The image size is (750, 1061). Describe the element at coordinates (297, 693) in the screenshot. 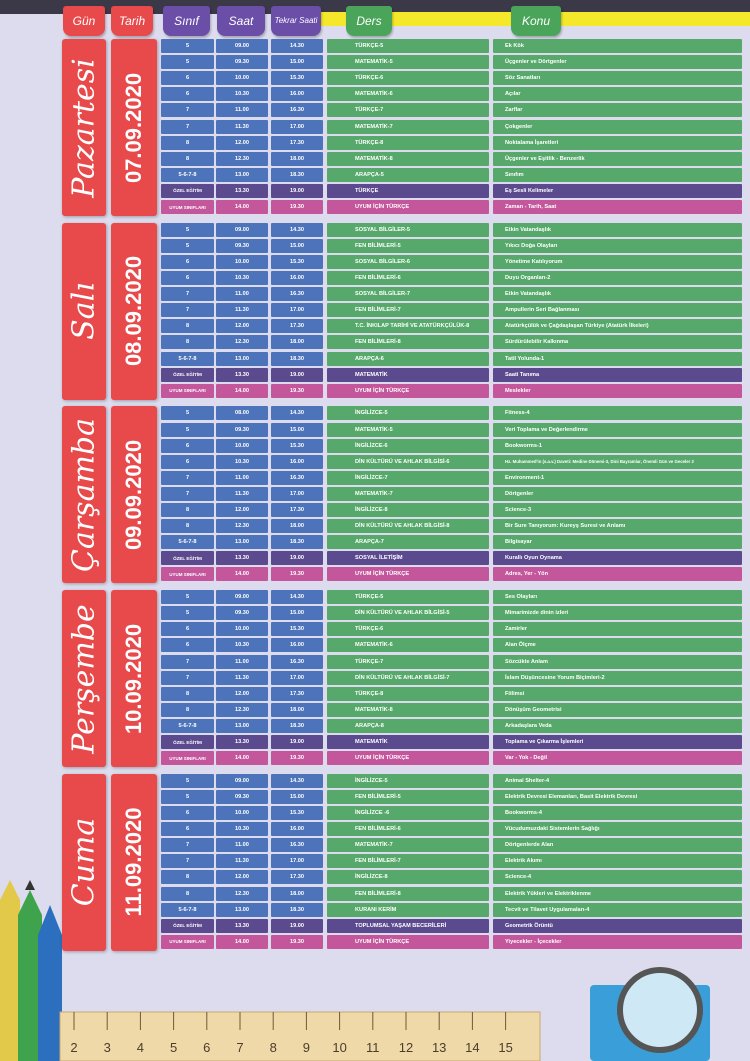

I see `repeat: 17.30` at that location.